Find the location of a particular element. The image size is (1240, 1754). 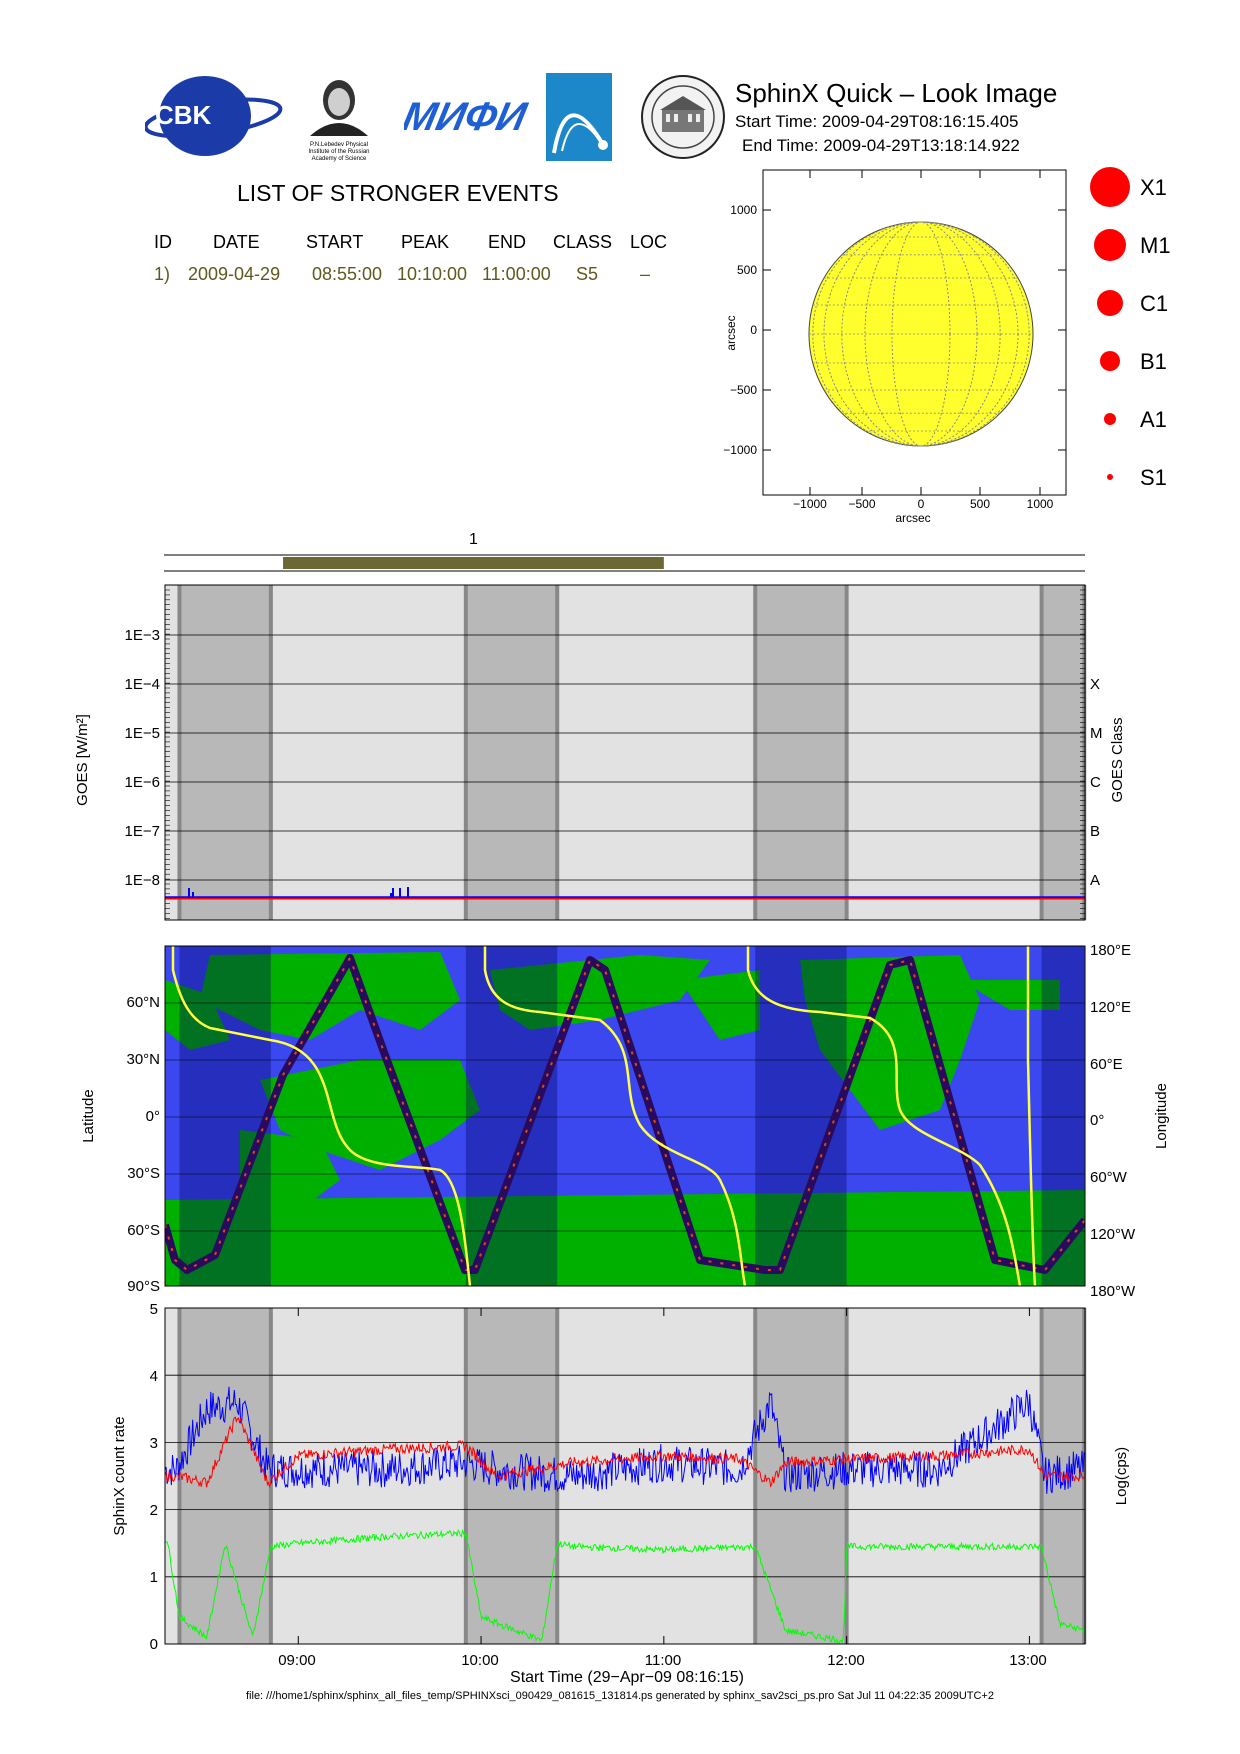

sun-map-disk-group is located at coordinates (921, 334).